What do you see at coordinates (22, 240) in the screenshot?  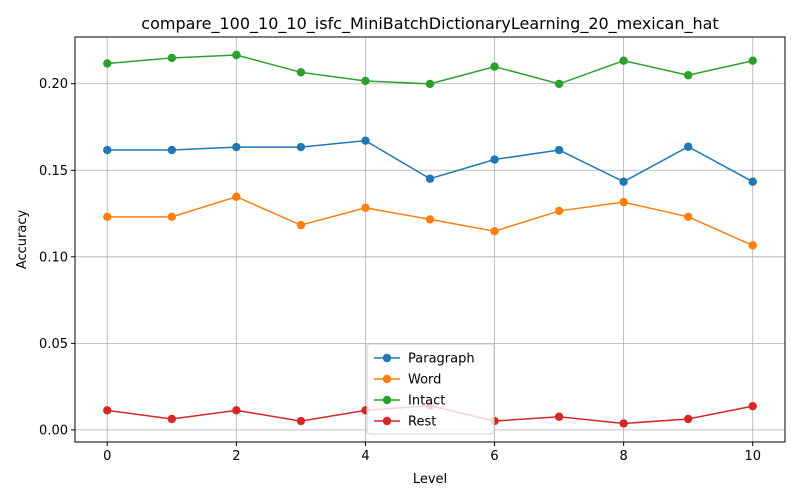 I see `y-axis-label: Accuracy` at bounding box center [22, 240].